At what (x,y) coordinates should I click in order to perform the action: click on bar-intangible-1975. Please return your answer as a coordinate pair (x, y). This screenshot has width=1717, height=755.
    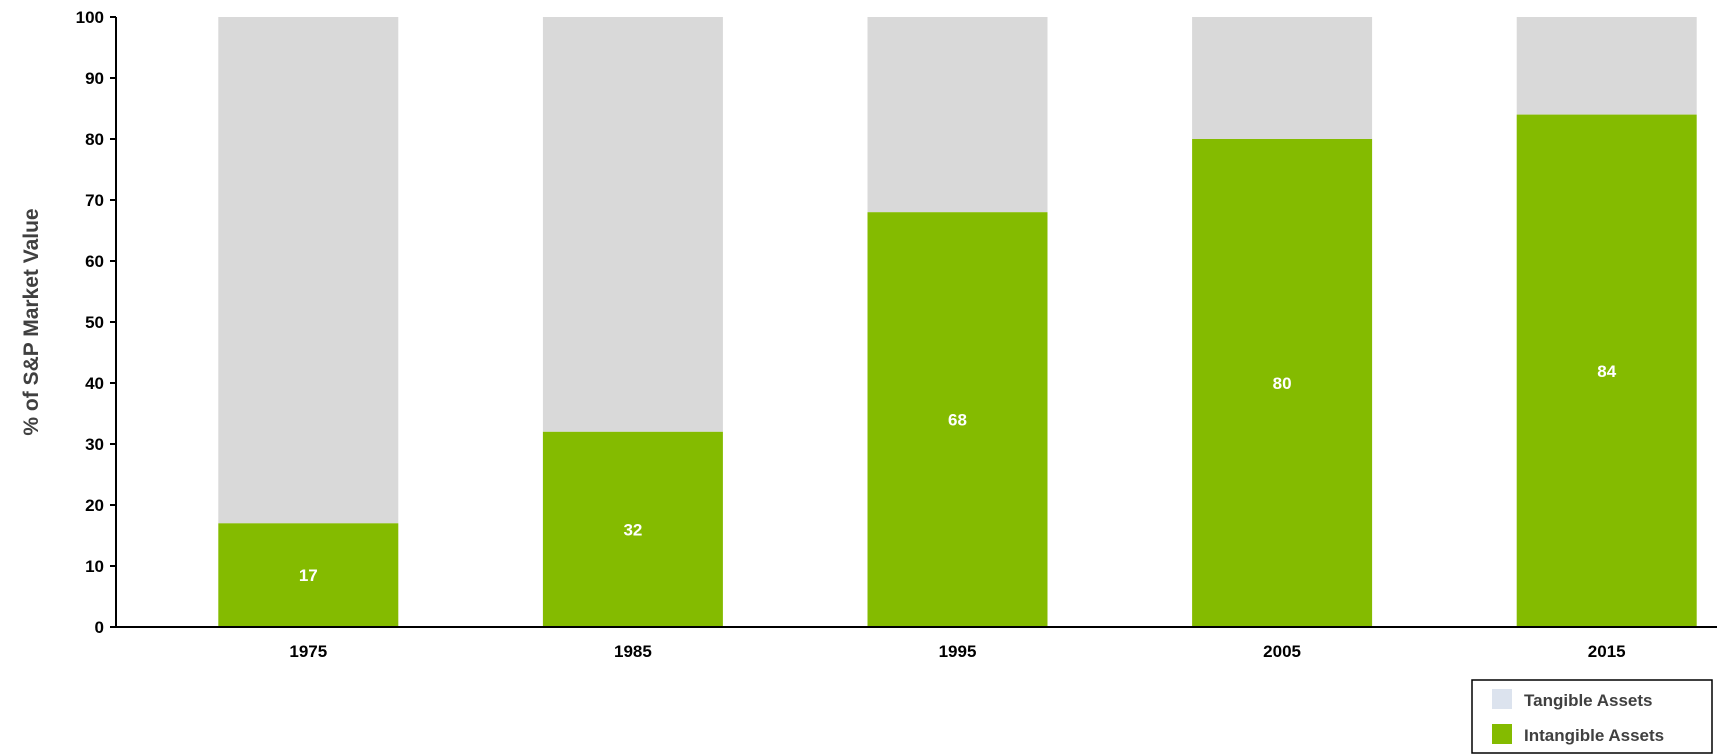
    Looking at the image, I should click on (308, 575).